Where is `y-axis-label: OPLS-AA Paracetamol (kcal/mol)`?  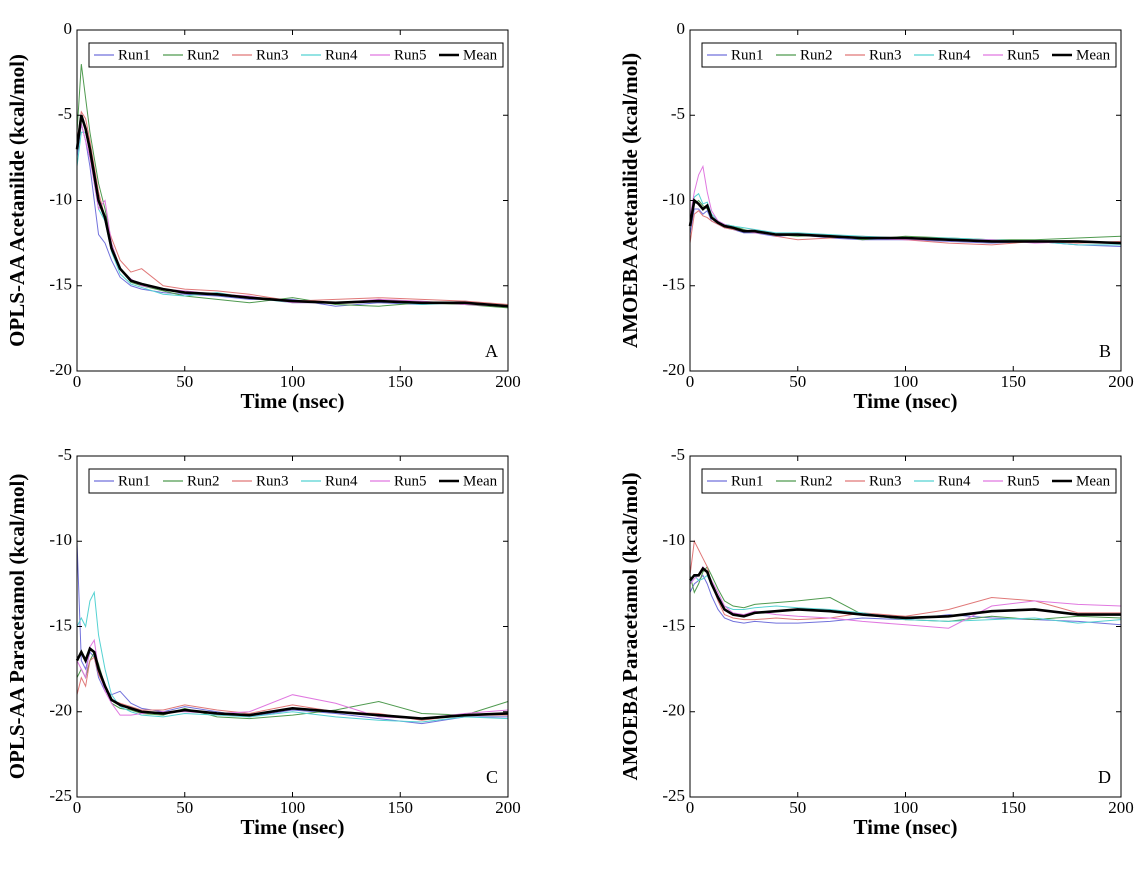
y-axis-label: OPLS-AA Paracetamol (kcal/mol) is located at coordinates (17, 627).